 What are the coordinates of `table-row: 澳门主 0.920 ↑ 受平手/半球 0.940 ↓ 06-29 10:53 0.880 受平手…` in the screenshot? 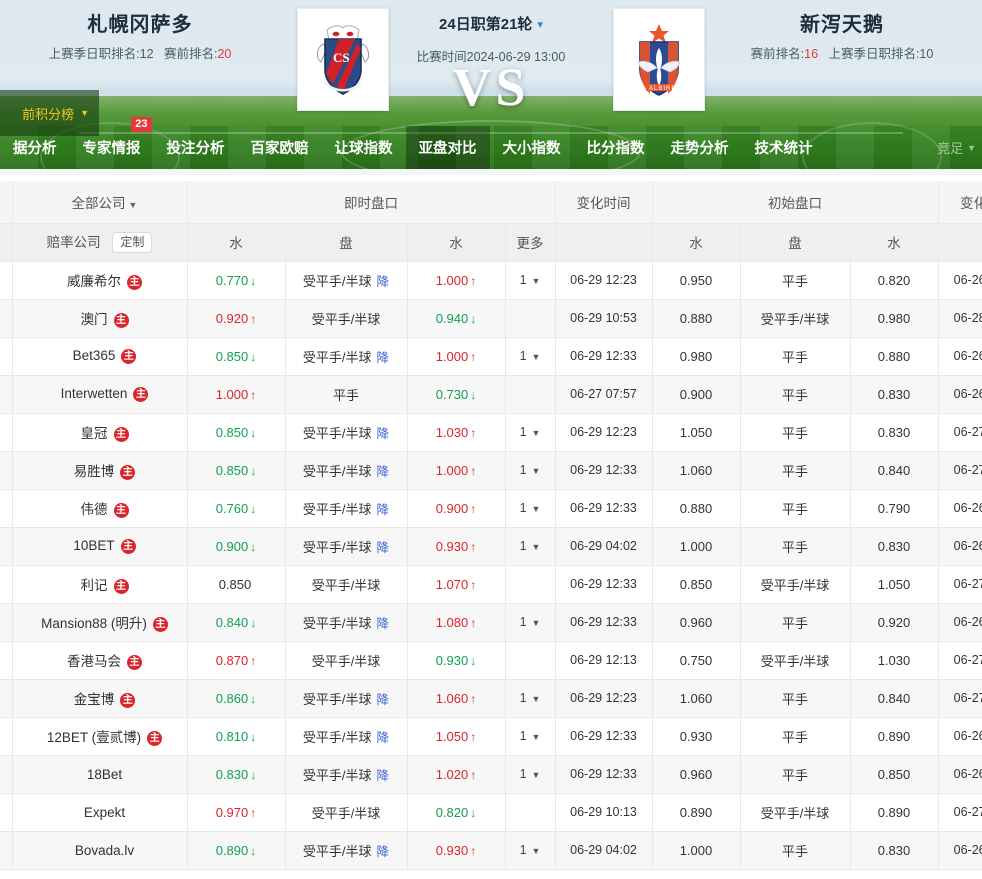 It's located at (491, 318).